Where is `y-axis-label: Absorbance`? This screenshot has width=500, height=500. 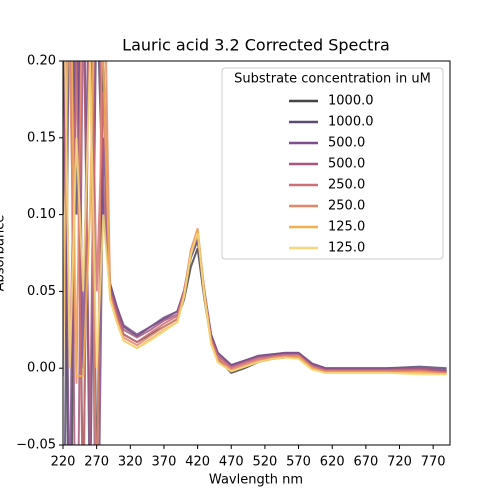 y-axis-label: Absorbance is located at coordinates (4, 253).